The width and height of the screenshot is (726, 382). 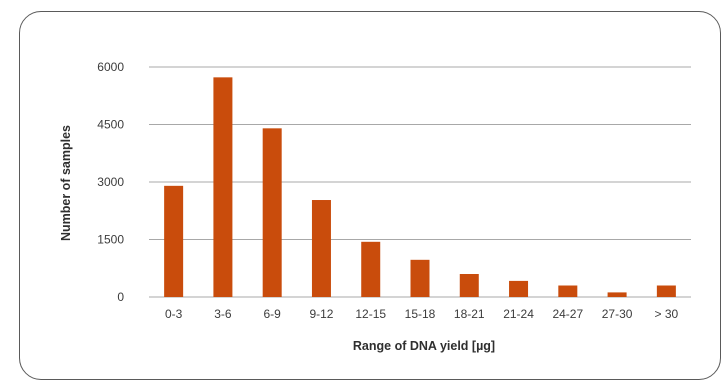 I want to click on x-tick-label: > 30, so click(x=667, y=314).